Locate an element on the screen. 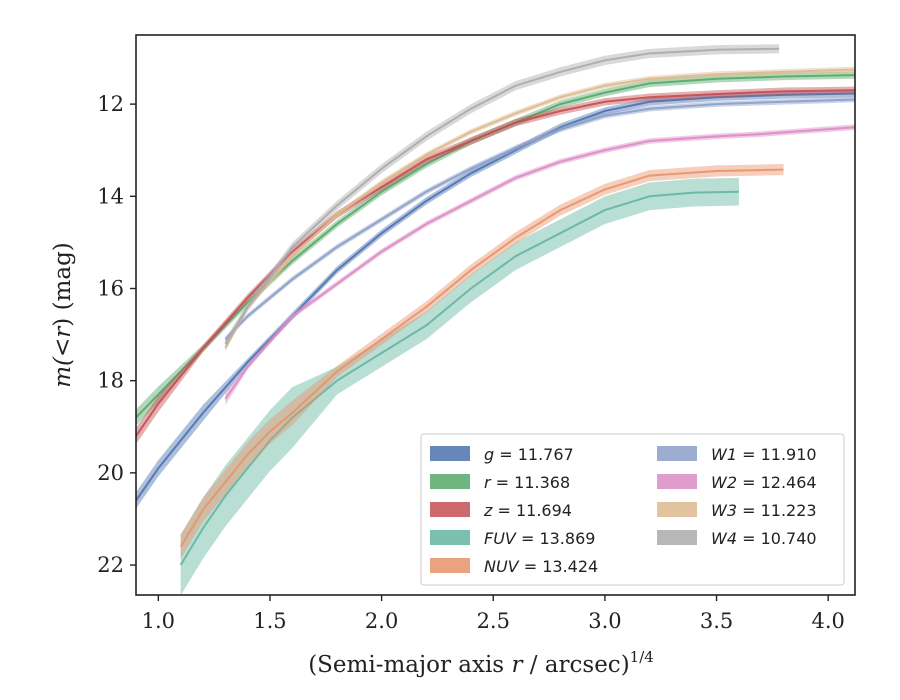 The height and width of the screenshot is (700, 900). x-tick-label: 3.5 is located at coordinates (716, 621).